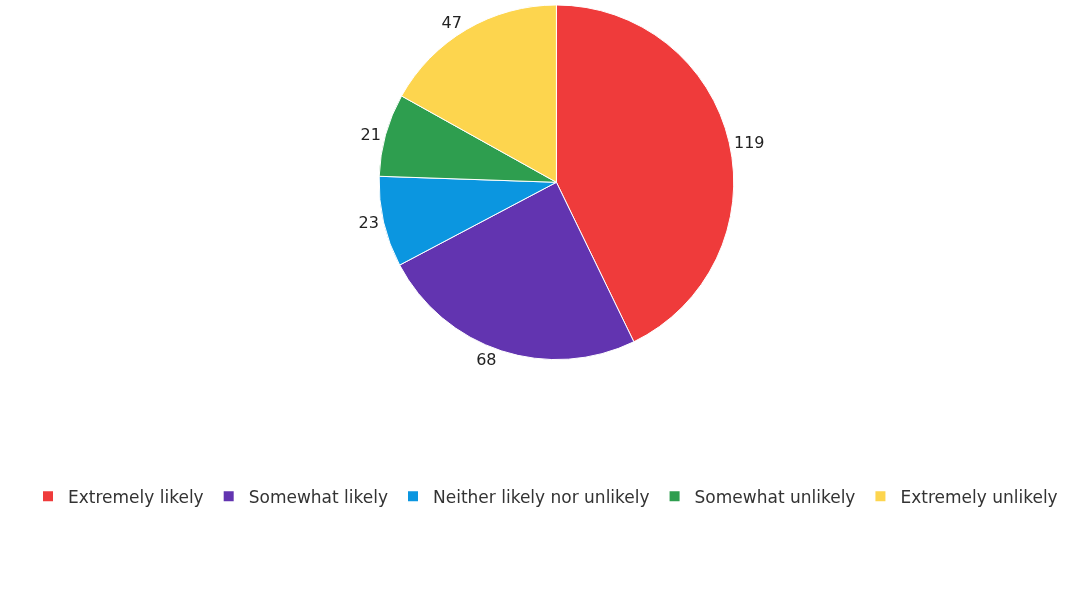 Image resolution: width=1091 pixels, height=598 pixels. What do you see at coordinates (318, 496) in the screenshot?
I see `legend-label: Somewhat likely` at bounding box center [318, 496].